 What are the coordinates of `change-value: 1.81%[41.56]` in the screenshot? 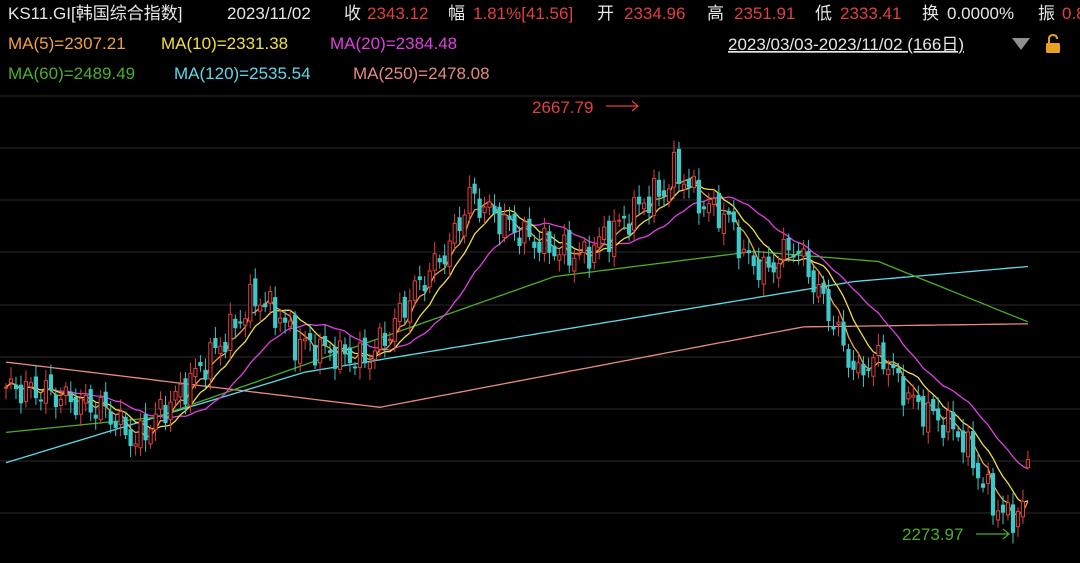 It's located at (523, 13).